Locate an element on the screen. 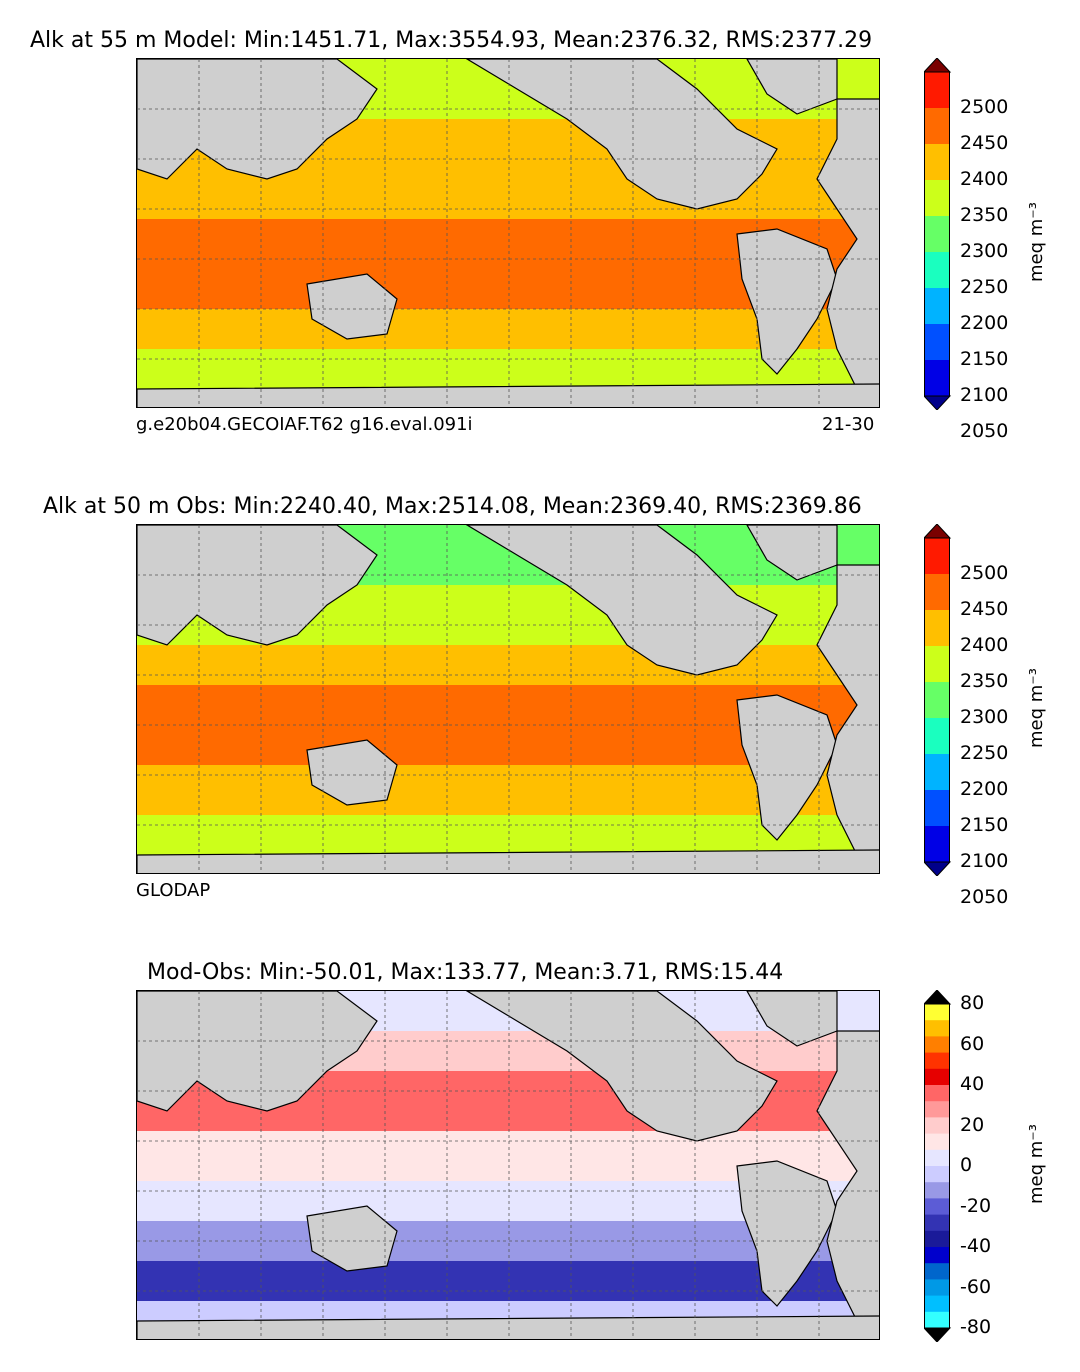 The width and height of the screenshot is (1080, 1372). panel2-colorbar-tick: 2450 is located at coordinates (984, 609).